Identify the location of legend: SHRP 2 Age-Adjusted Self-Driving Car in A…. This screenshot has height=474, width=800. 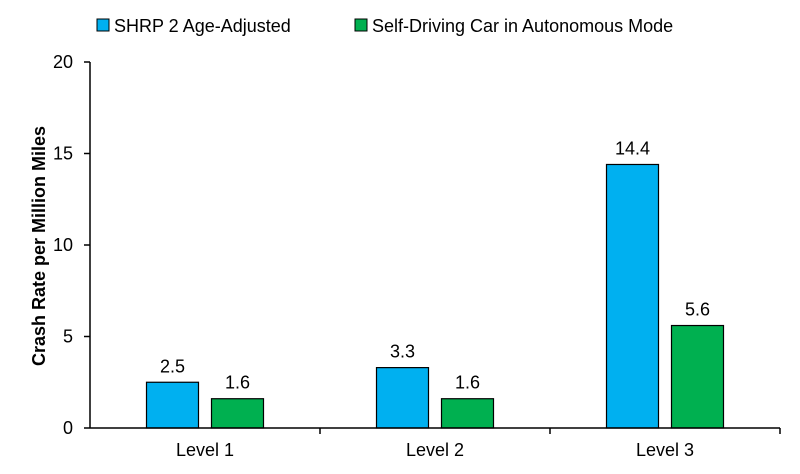
(384, 26).